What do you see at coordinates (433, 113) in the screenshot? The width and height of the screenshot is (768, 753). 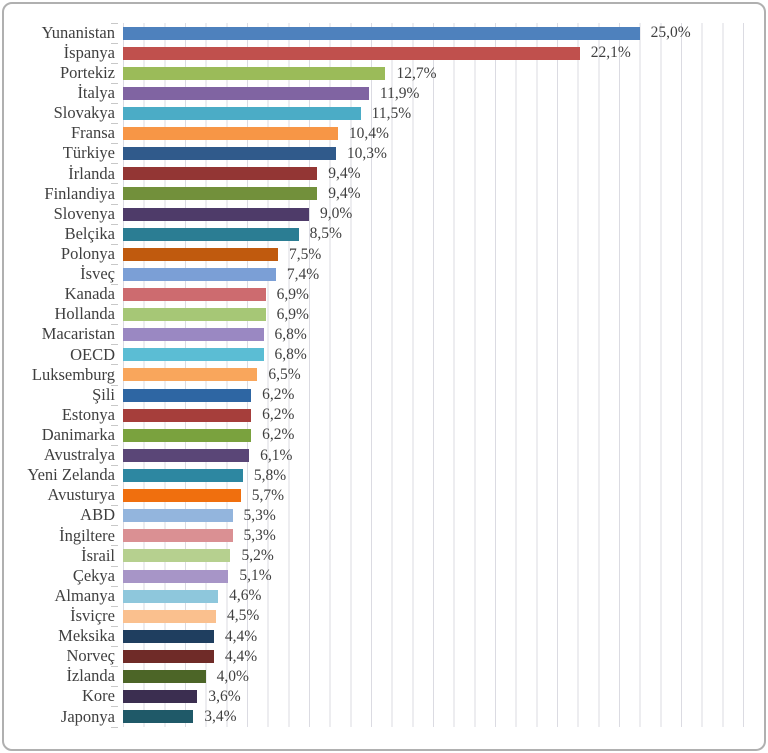 I see `bar-row: 11,5%` at bounding box center [433, 113].